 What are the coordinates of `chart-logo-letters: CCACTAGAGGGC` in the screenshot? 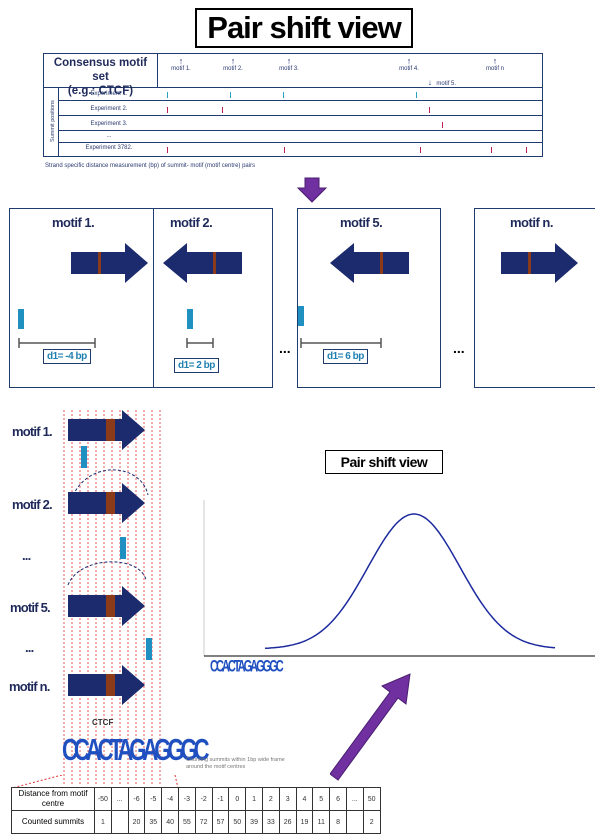 It's located at (247, 667).